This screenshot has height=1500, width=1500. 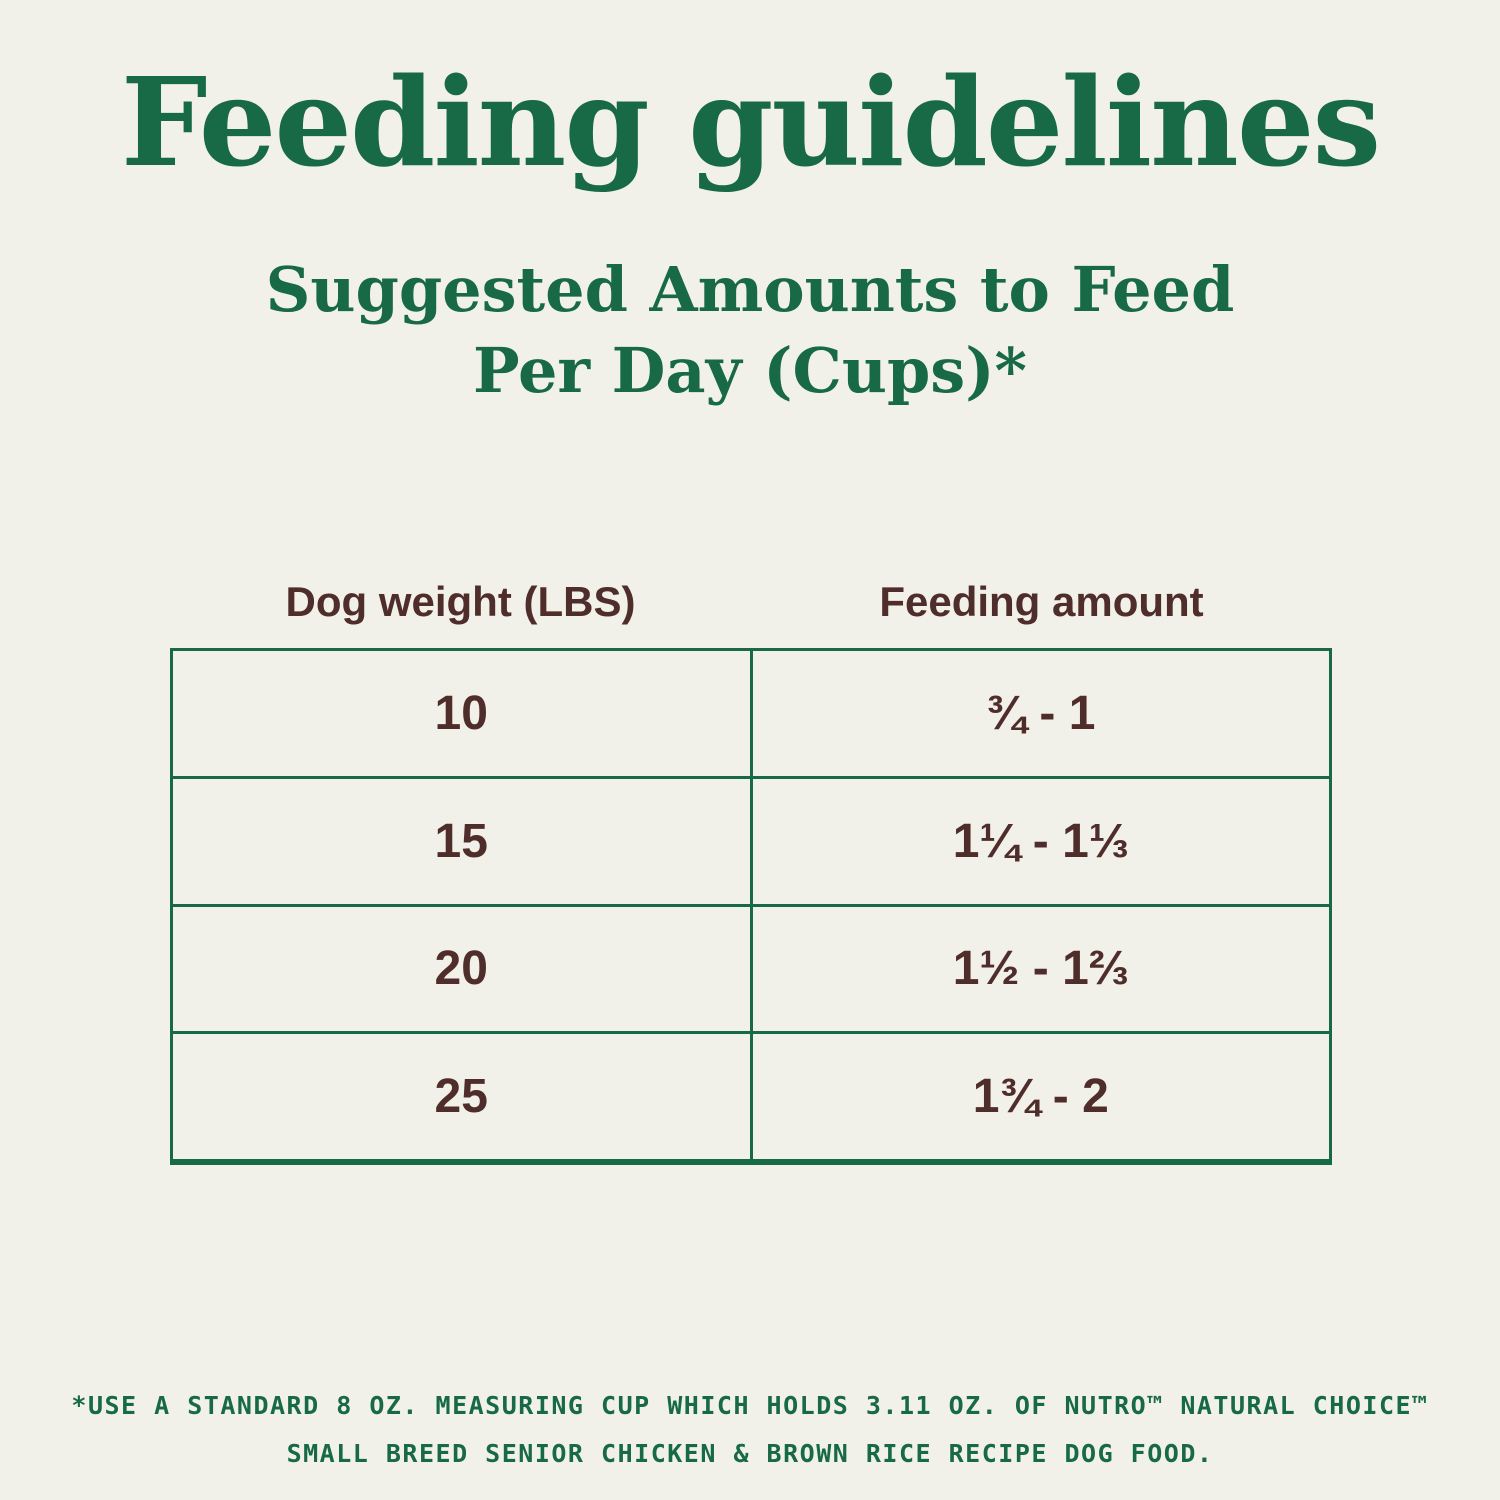 What do you see at coordinates (1040, 969) in the screenshot?
I see `feeding-amount-value: 1½ - 1⅔` at bounding box center [1040, 969].